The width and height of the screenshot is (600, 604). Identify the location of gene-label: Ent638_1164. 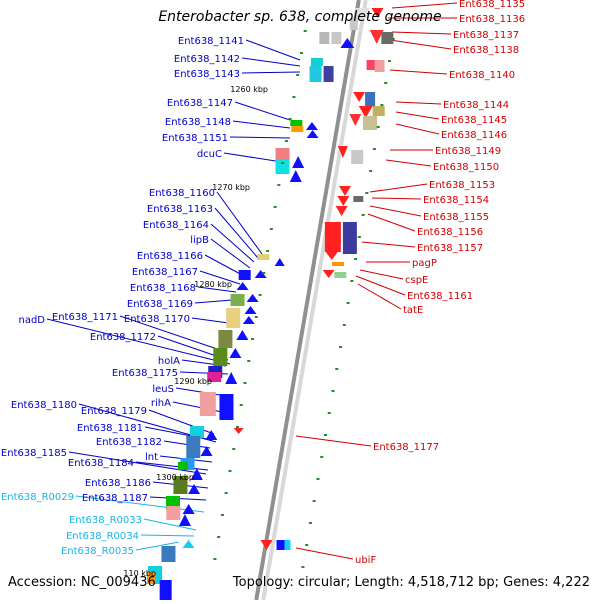
(176, 225).